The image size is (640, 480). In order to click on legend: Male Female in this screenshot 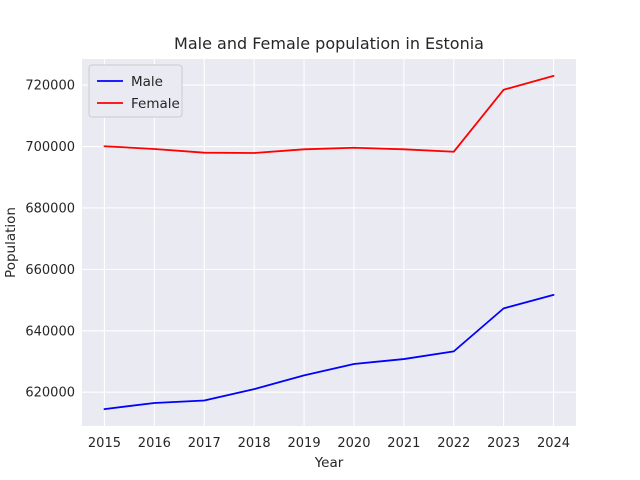, I will do `click(135, 91)`.